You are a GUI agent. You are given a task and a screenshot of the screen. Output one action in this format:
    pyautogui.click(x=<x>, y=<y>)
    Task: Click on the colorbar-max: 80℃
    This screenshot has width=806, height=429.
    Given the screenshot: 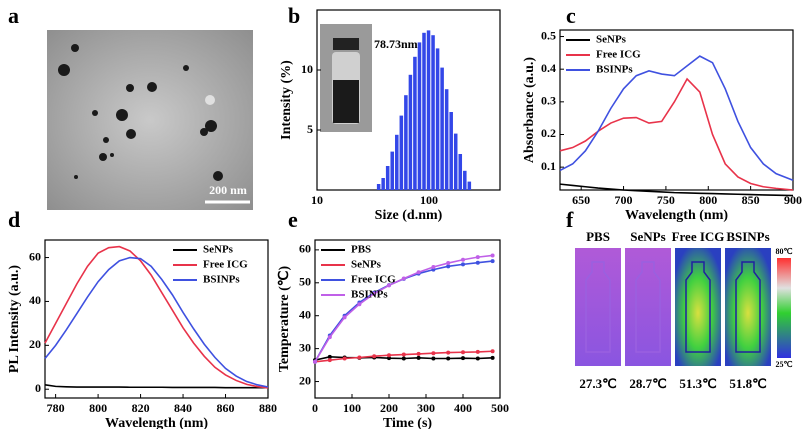 What is the action you would take?
    pyautogui.click(x=784, y=251)
    